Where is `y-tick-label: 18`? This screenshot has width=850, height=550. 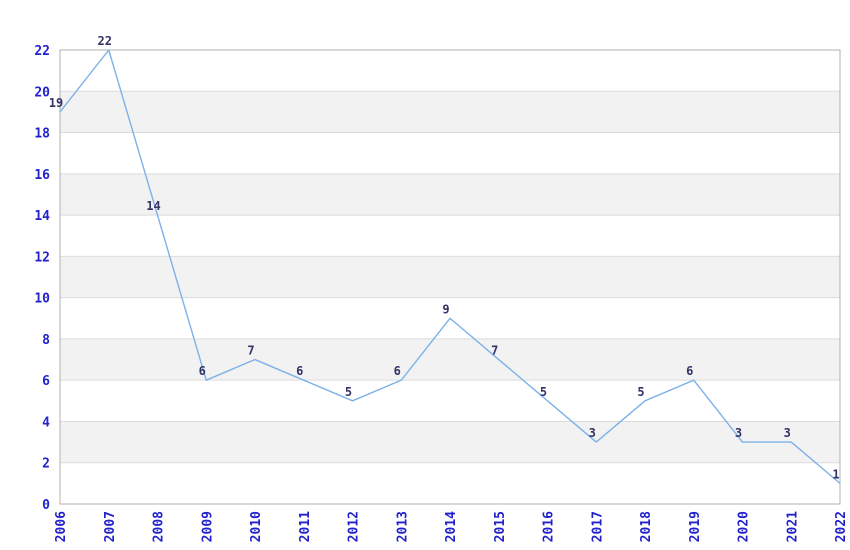
y-tick-label: 18 is located at coordinates (42, 134).